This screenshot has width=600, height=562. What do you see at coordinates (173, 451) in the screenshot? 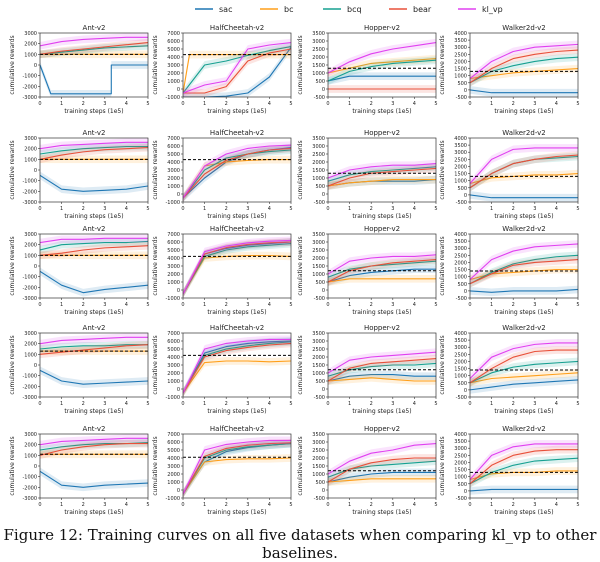
I see `y-tick-label: 5000` at bounding box center [173, 451].